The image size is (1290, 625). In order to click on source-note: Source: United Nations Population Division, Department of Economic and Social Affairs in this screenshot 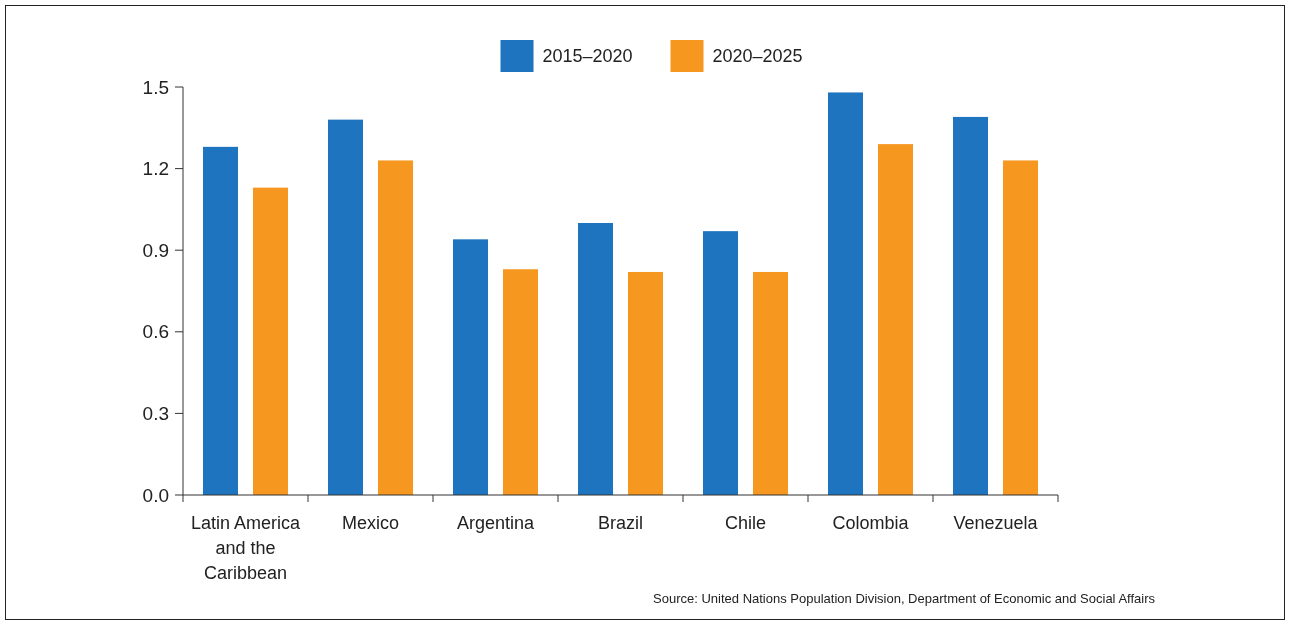, I will do `click(904, 598)`.